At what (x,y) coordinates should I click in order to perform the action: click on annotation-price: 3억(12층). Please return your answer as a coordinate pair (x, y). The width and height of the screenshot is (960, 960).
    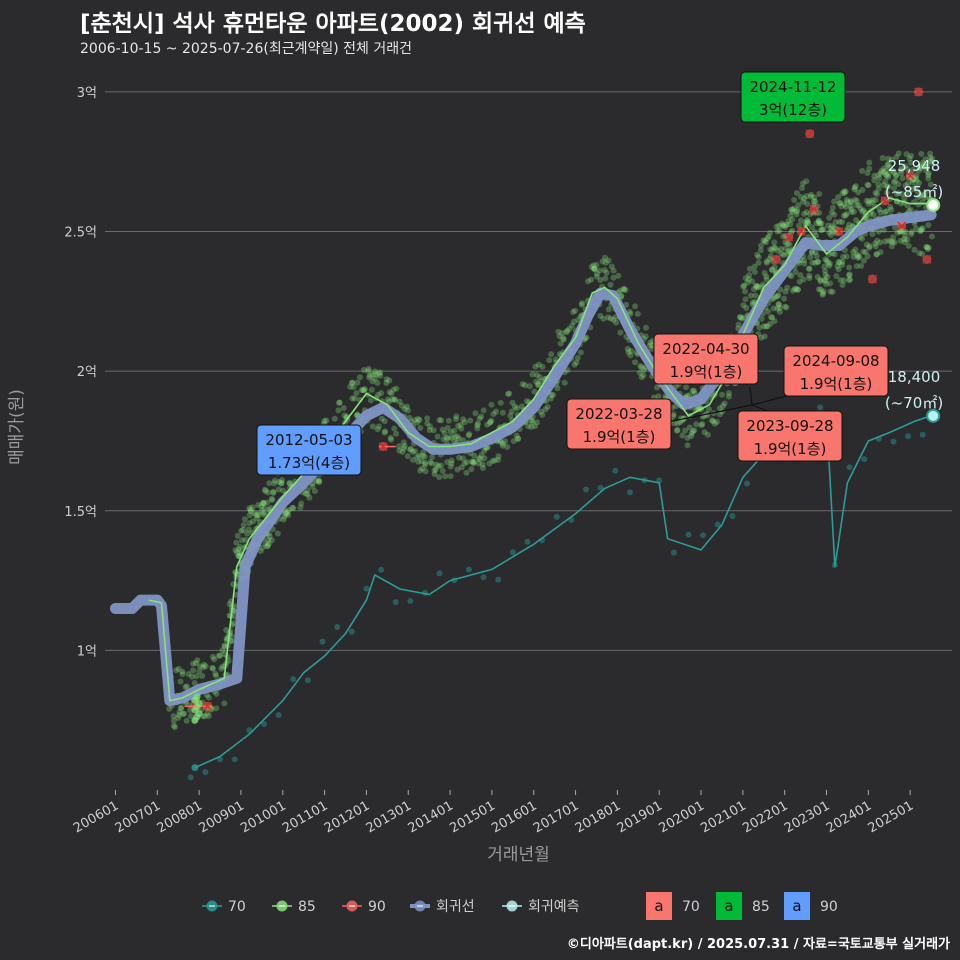
    Looking at the image, I should click on (793, 110).